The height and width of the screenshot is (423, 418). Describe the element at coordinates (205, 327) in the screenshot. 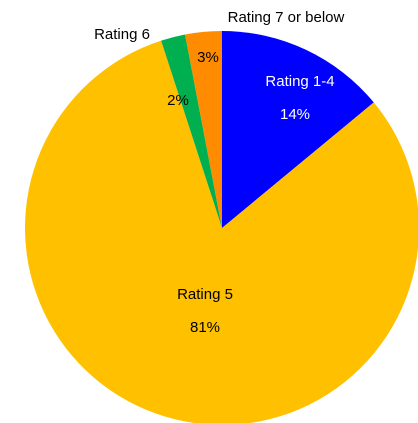

I see `value-label: 81%` at that location.